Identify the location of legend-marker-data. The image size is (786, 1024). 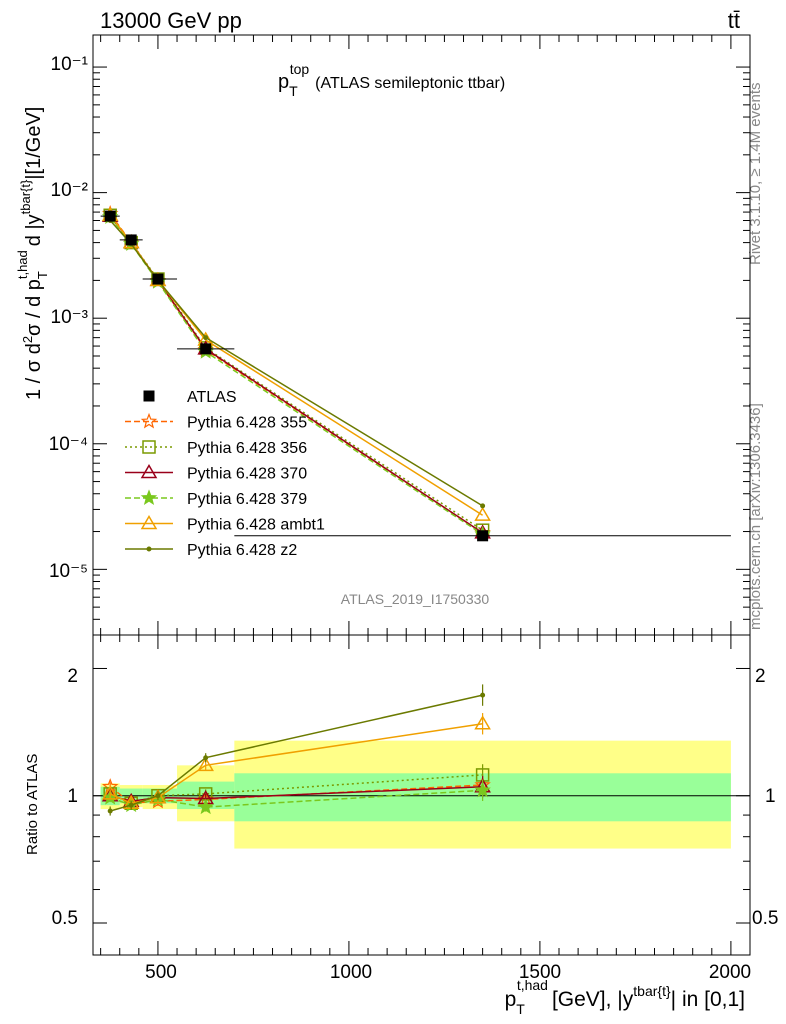
(149, 396).